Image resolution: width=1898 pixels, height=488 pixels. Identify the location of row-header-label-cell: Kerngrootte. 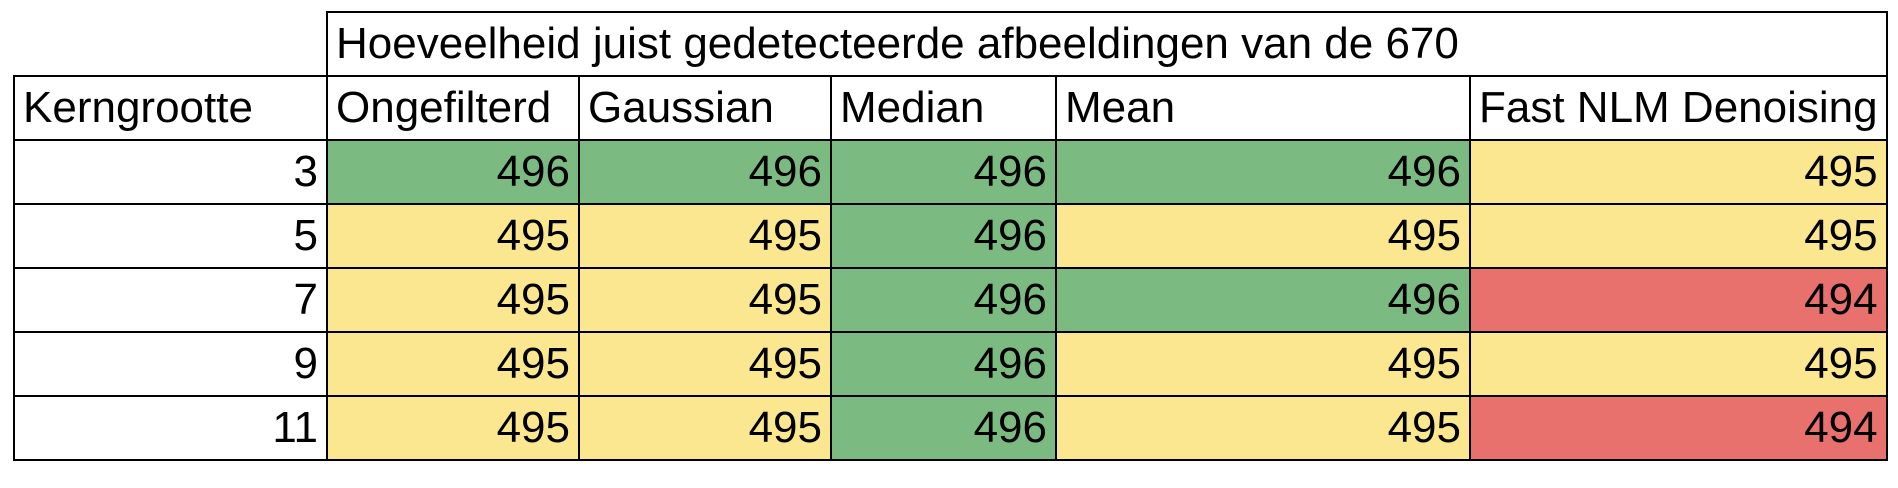
(170, 108).